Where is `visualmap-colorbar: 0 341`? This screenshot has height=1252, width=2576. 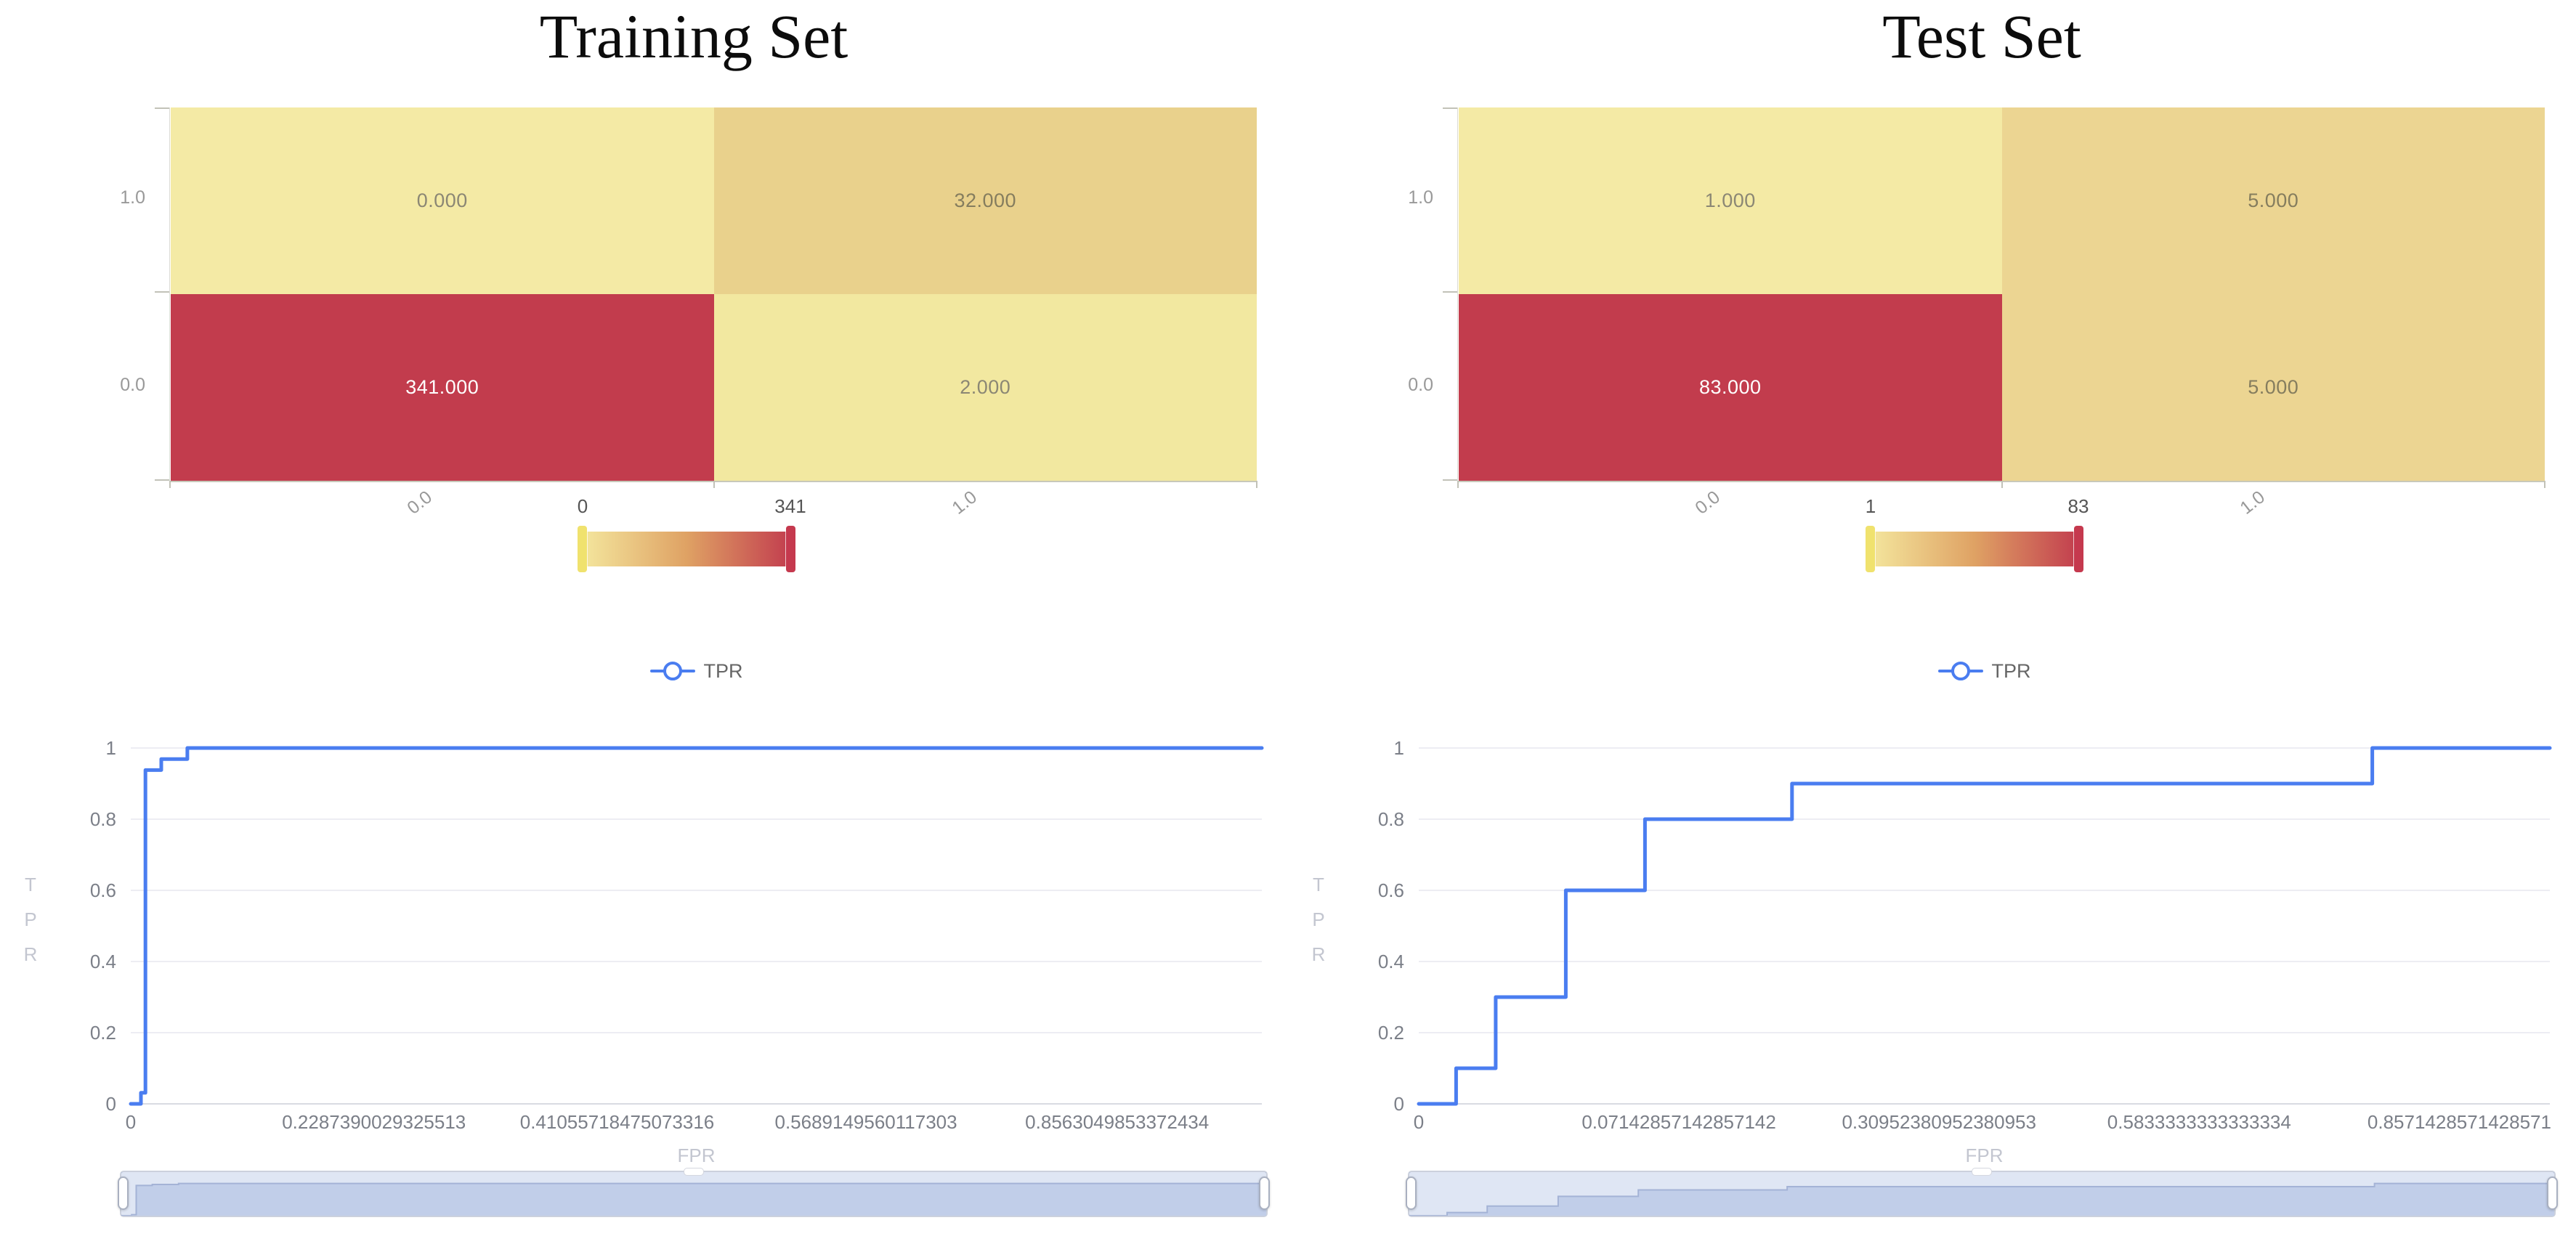 visualmap-colorbar: 0 341 is located at coordinates (692, 538).